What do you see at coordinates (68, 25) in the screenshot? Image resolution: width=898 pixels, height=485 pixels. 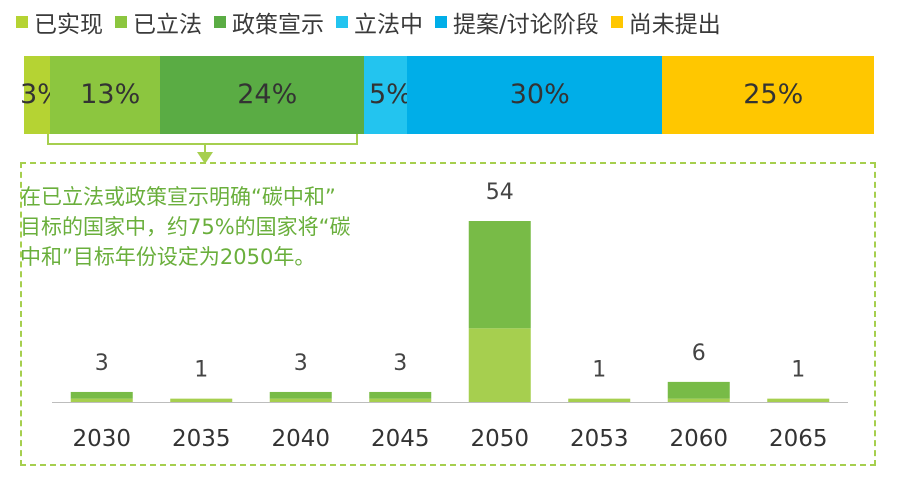 I see `legend-label: 已实现` at bounding box center [68, 25].